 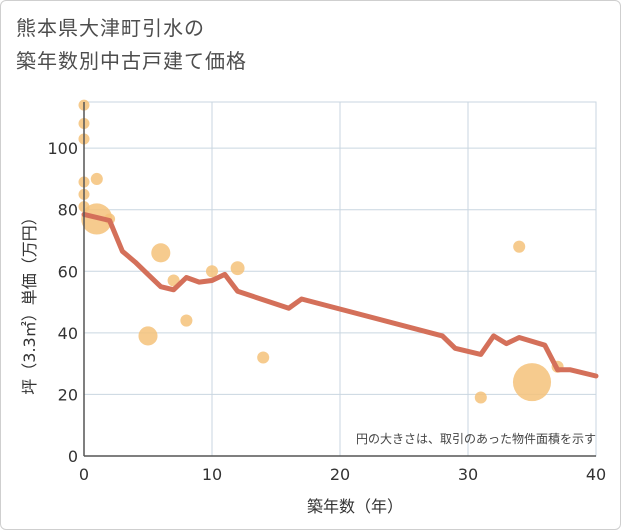 What do you see at coordinates (84, 474) in the screenshot?
I see `x-tick-label: 0` at bounding box center [84, 474].